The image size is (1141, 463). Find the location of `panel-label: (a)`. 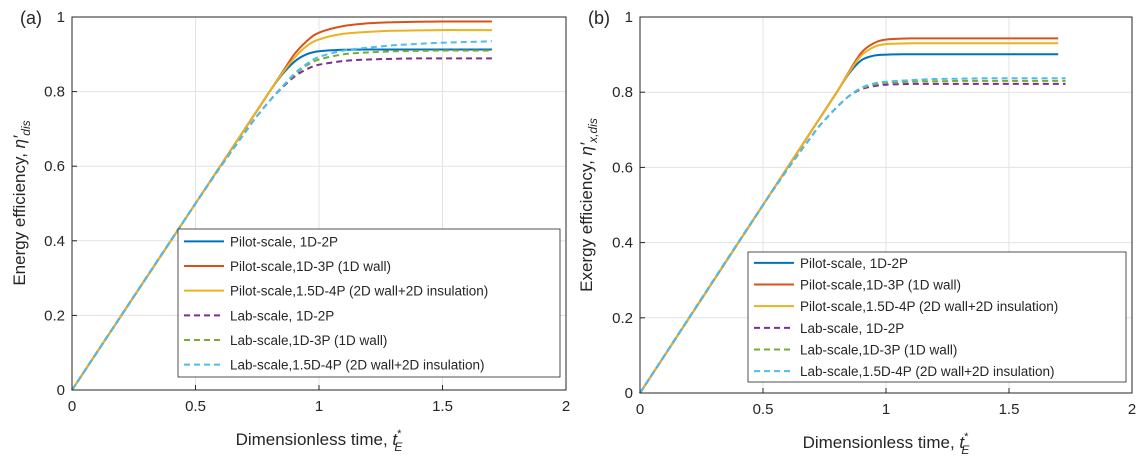

panel-label: (a) is located at coordinates (31, 18).